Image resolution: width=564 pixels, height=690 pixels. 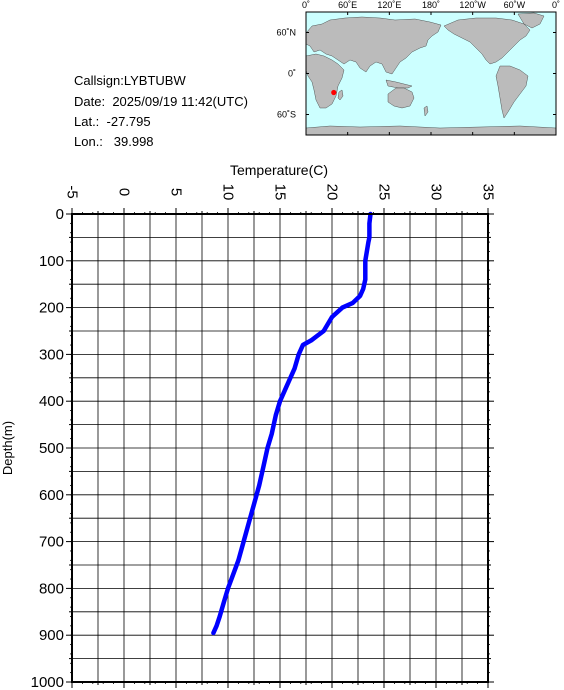 What do you see at coordinates (51, 588) in the screenshot?
I see `y-tick-label: 800` at bounding box center [51, 588].